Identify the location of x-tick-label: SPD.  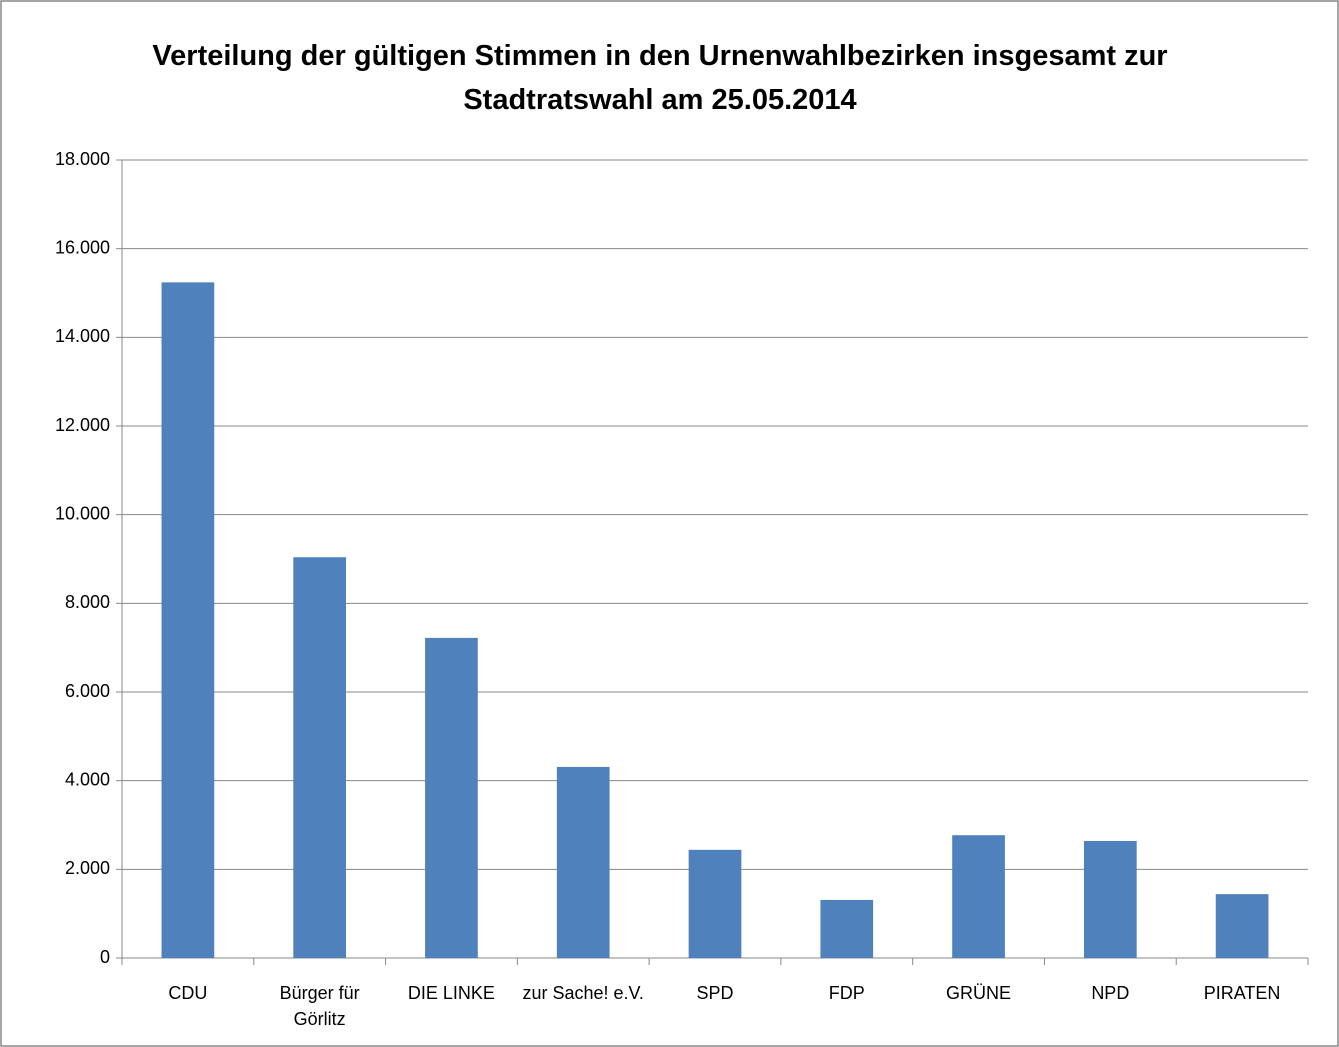
(715, 993).